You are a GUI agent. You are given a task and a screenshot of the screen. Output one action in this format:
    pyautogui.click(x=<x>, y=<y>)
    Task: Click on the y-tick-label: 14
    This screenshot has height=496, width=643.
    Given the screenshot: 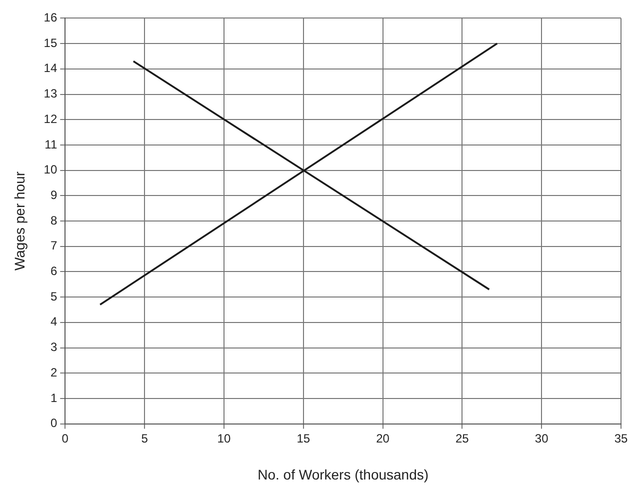 What is the action you would take?
    pyautogui.click(x=51, y=68)
    